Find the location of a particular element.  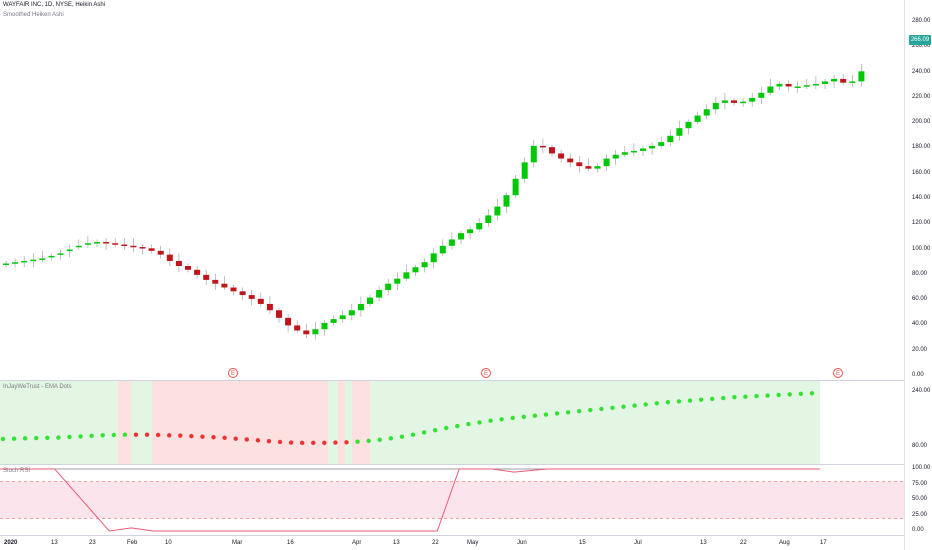

stoch-rsi-pane is located at coordinates (452, 500).